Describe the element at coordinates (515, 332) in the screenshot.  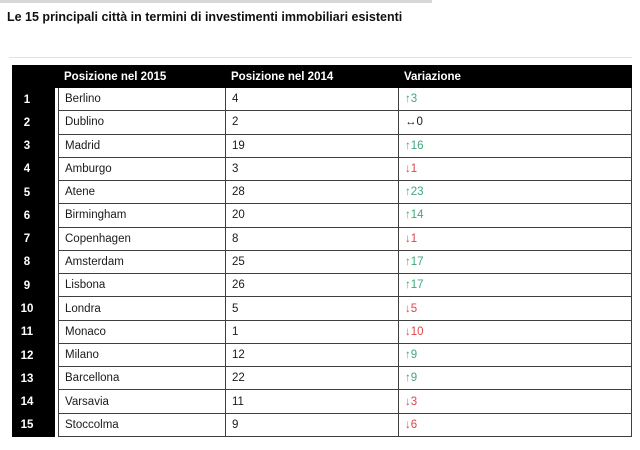
I see `variation-cell: ↓10` at that location.